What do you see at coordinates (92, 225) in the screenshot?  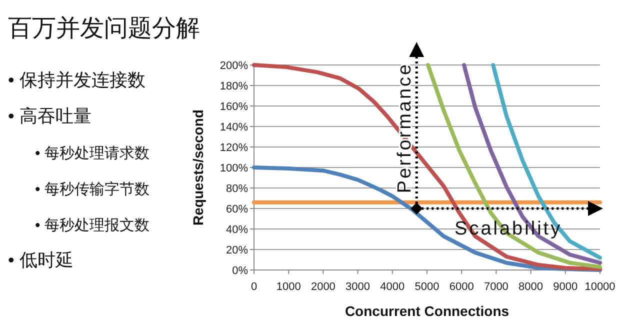 I see `text: • 每秒处理报文数` at bounding box center [92, 225].